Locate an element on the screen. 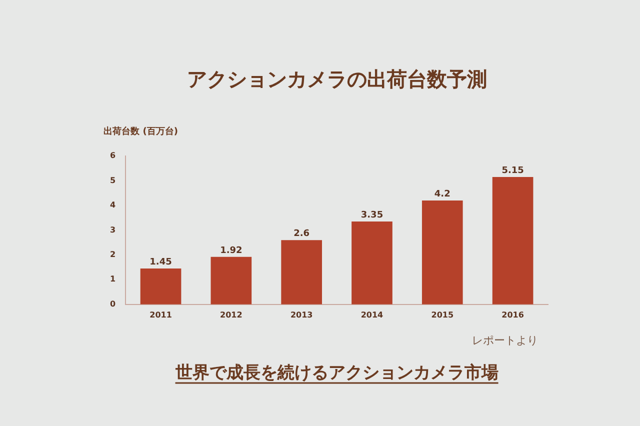 The height and width of the screenshot is (426, 640). data-label: 1.92 is located at coordinates (231, 251).